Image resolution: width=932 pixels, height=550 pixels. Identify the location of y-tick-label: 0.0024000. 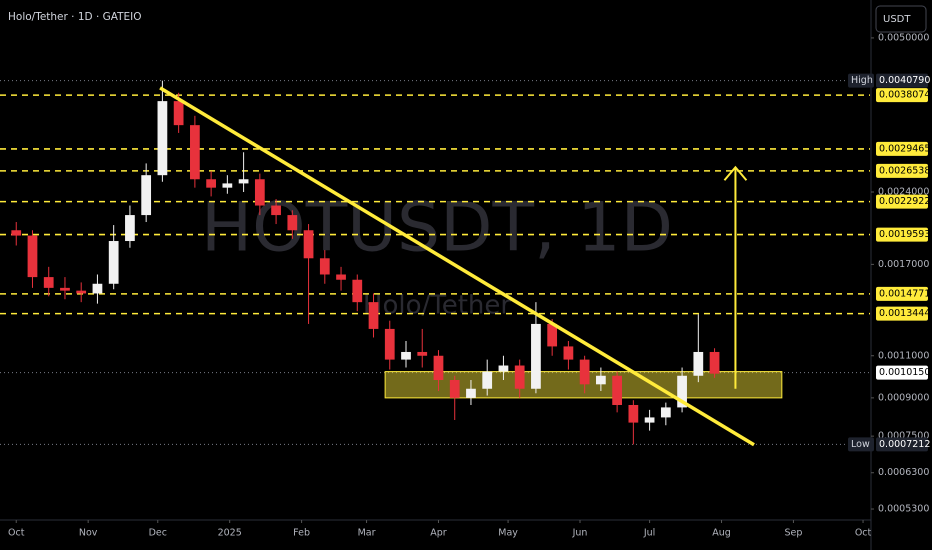
(903, 191).